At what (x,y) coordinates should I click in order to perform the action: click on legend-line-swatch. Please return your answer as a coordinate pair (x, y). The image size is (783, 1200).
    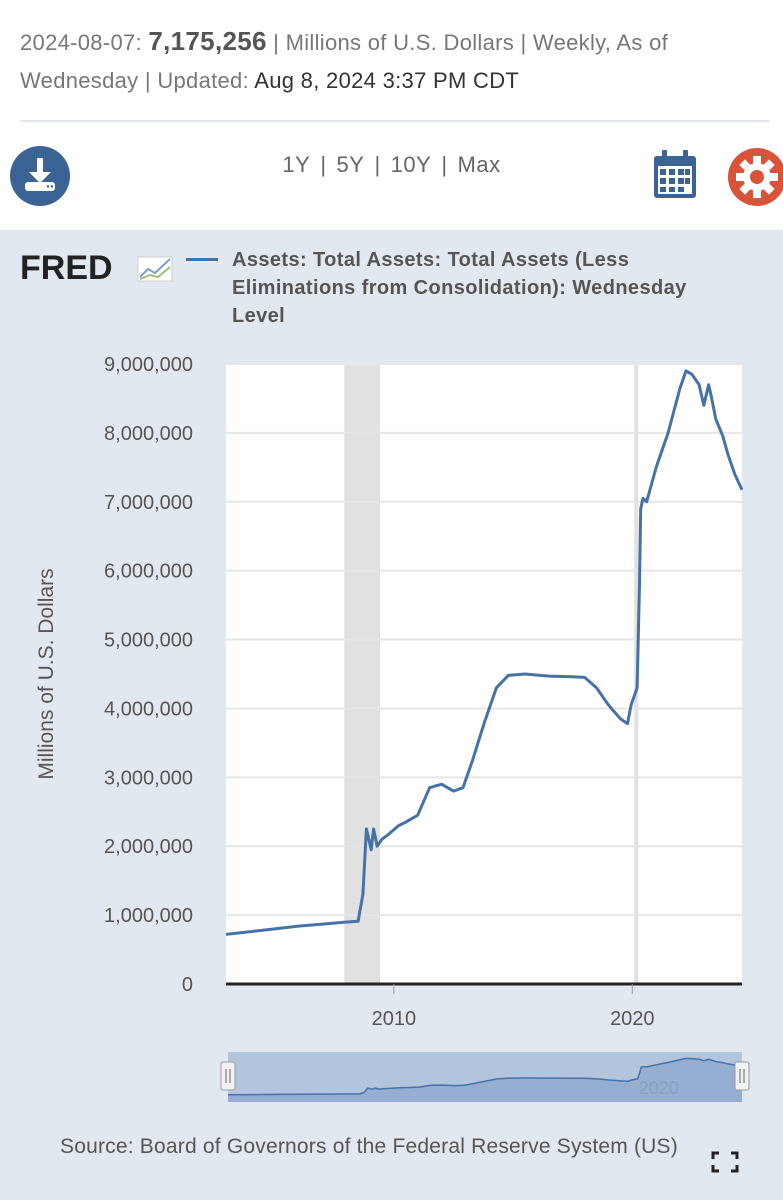
    Looking at the image, I should click on (202, 259).